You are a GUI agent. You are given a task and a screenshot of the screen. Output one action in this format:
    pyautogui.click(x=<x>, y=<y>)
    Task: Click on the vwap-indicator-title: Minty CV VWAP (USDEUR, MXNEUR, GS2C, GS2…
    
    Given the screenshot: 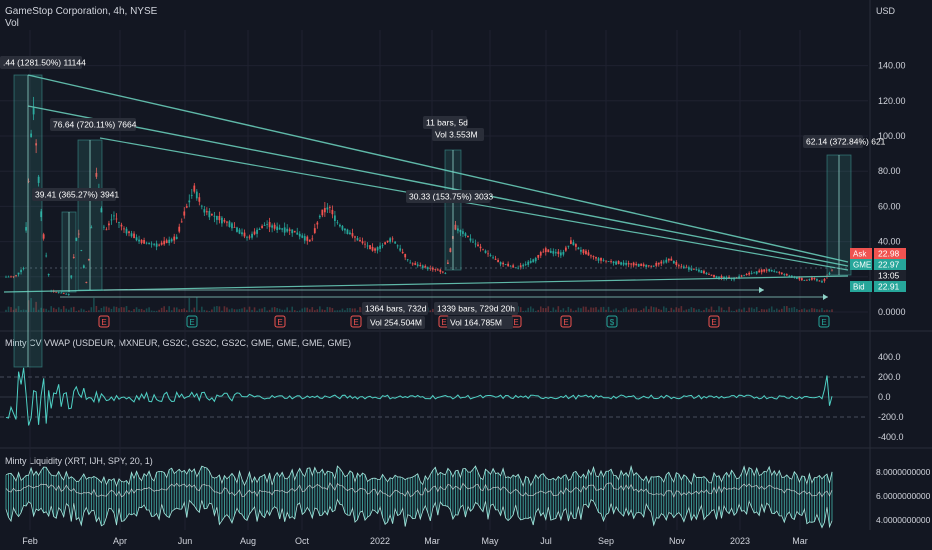 What is the action you would take?
    pyautogui.click(x=178, y=343)
    